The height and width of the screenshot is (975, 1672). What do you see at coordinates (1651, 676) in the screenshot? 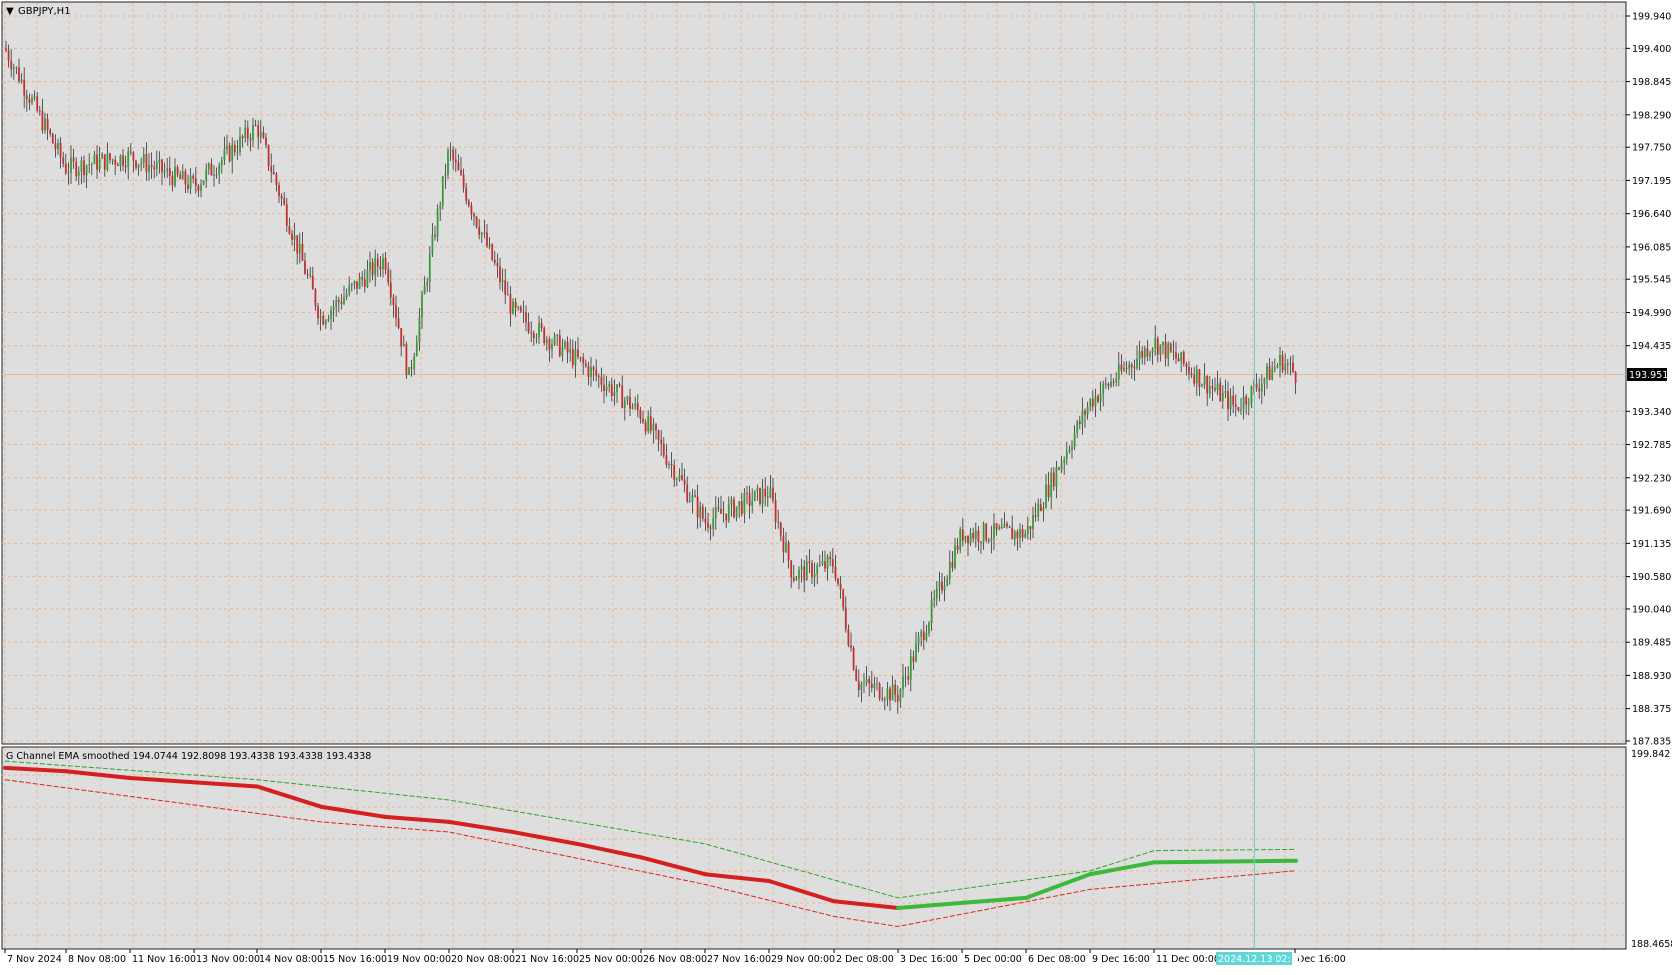
I see `price-tick-label: 188.930` at bounding box center [1651, 676].